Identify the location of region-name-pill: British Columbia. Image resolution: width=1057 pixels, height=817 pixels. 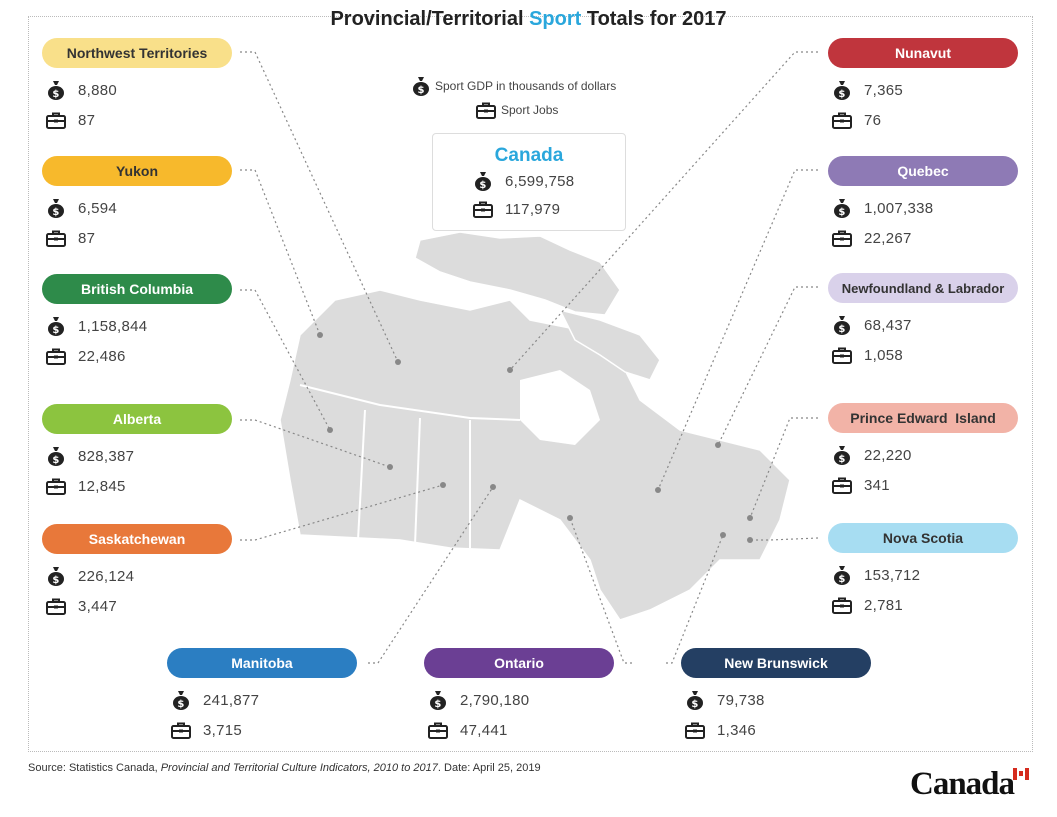
(137, 289).